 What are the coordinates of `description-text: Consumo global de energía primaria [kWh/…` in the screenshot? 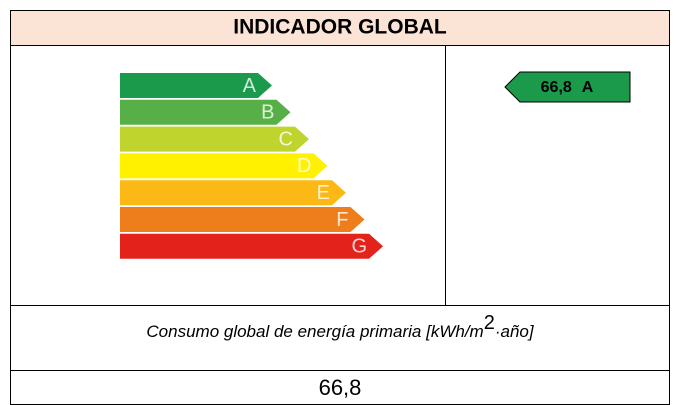 It's located at (314, 331).